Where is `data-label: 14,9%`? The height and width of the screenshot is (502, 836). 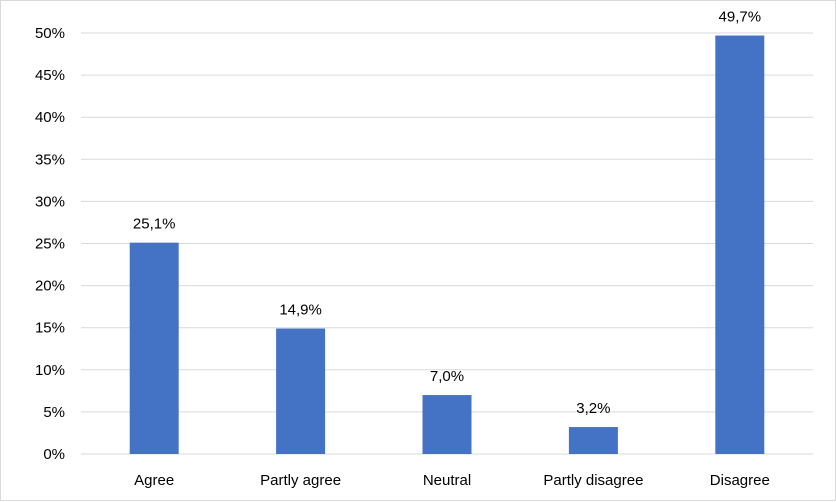
data-label: 14,9% is located at coordinates (300, 310).